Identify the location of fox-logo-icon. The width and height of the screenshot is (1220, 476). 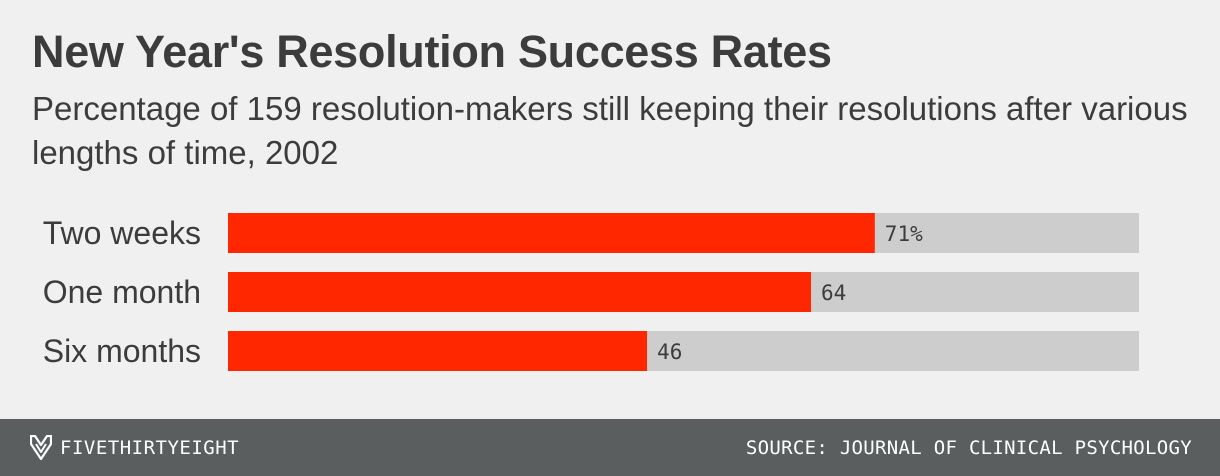
(41, 447).